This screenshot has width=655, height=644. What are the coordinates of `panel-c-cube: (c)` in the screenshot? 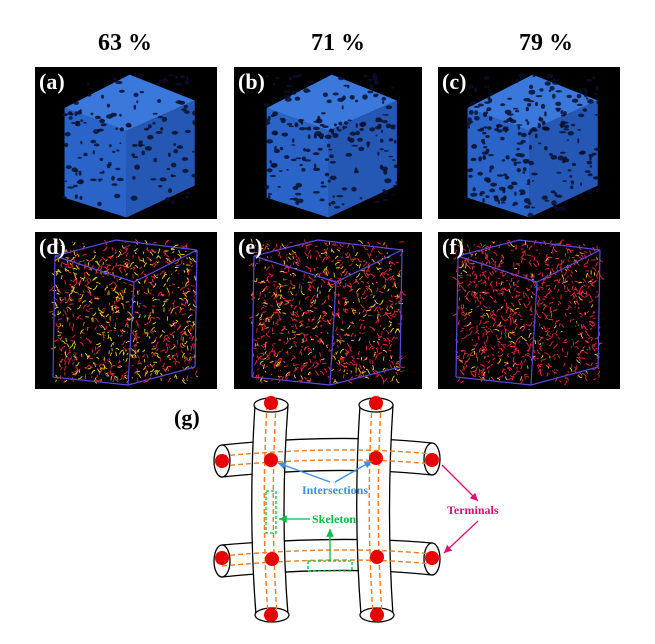 It's located at (529, 143).